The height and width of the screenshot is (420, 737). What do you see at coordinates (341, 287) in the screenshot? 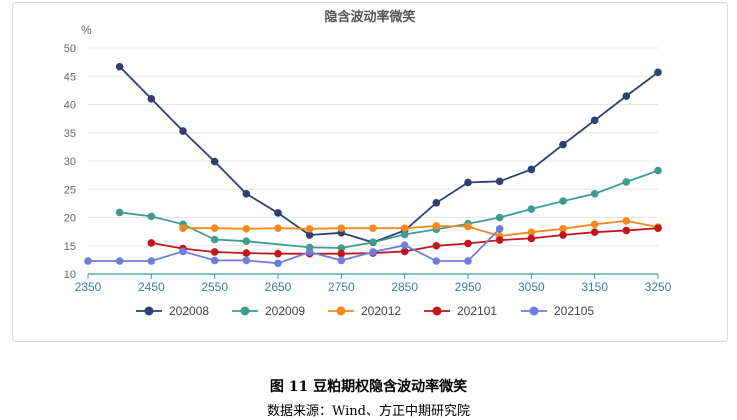
I see `x-tick-label: 2750` at bounding box center [341, 287].